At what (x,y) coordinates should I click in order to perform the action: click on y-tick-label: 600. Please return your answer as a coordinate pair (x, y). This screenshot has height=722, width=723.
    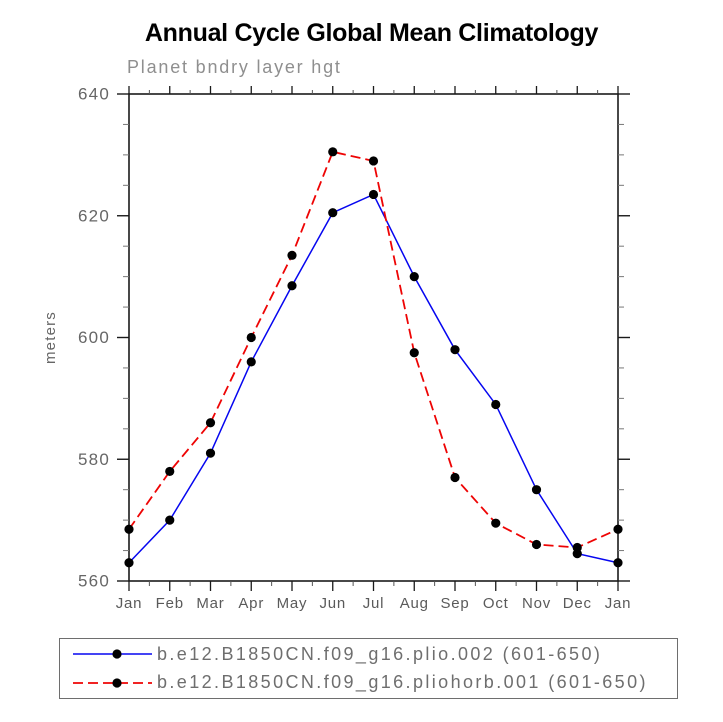
    Looking at the image, I should click on (94, 337).